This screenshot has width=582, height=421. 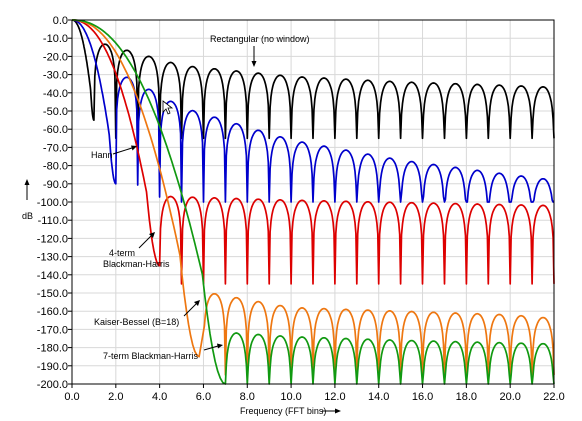 I want to click on y-tick-label: -190.0, so click(x=52, y=367).